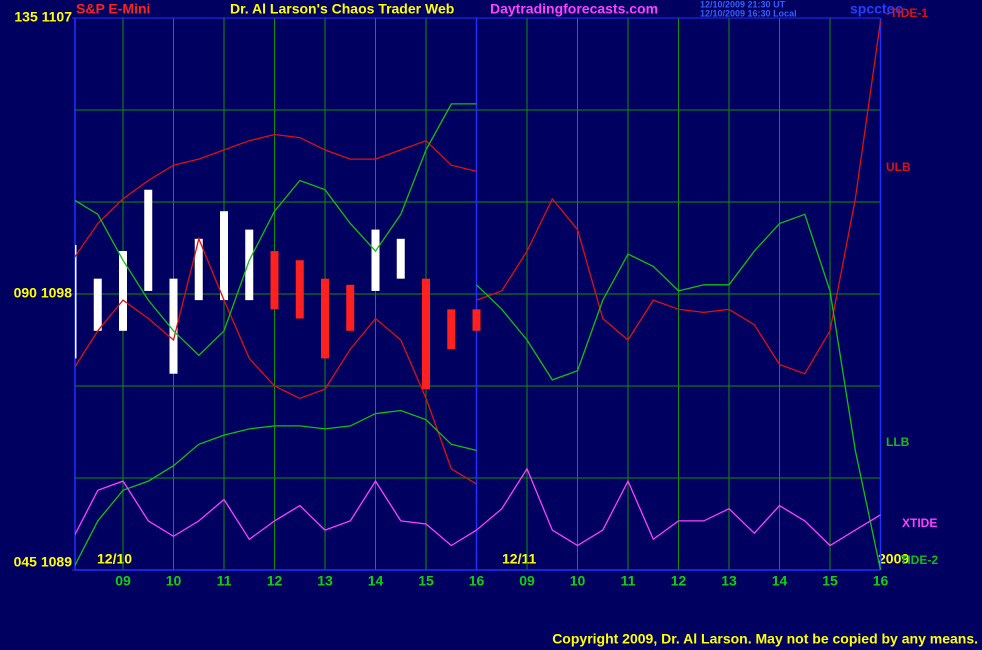  Describe the element at coordinates (43, 17) in the screenshot. I see `y-tick-label: 135 1107` at that location.